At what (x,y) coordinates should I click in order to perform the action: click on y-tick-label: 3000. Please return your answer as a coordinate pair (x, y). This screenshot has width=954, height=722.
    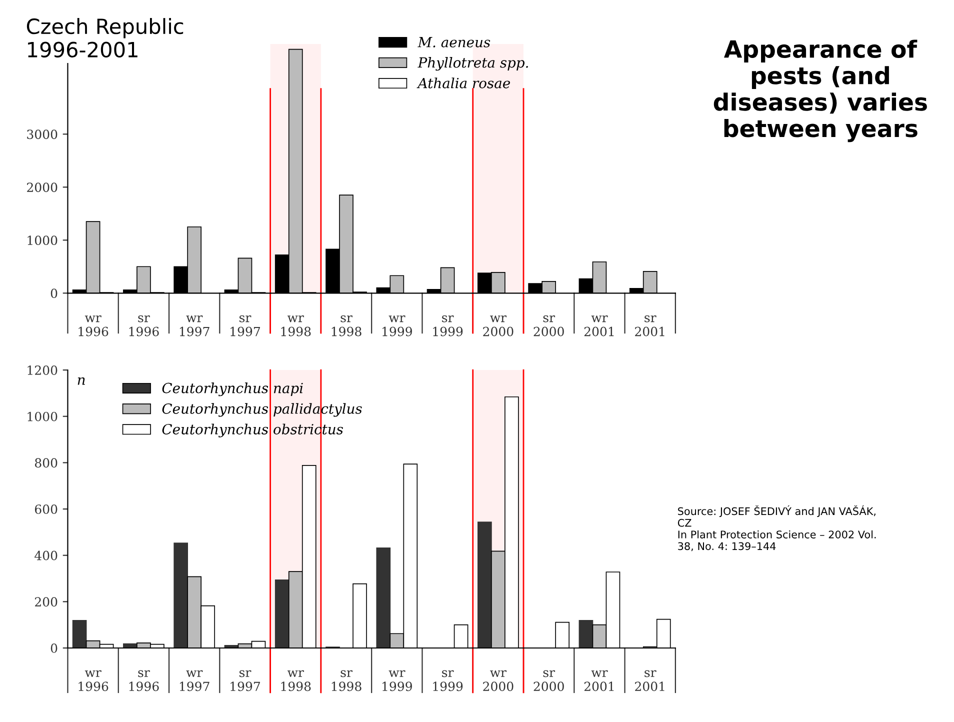
    Looking at the image, I should click on (42, 135).